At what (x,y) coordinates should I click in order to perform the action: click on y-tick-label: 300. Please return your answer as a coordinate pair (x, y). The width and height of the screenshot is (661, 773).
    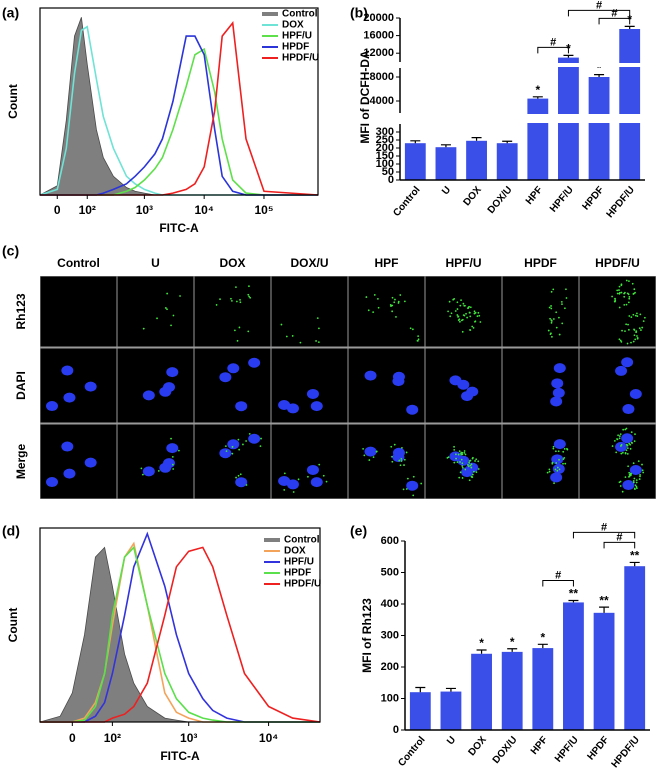
    Looking at the image, I should click on (390, 635).